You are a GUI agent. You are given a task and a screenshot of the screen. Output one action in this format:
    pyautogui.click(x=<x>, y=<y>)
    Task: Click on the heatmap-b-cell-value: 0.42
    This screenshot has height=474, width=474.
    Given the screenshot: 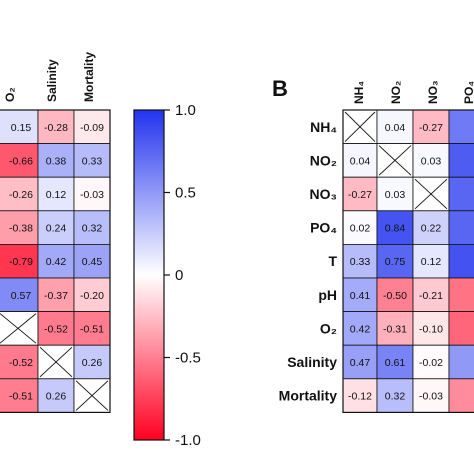 What is the action you would take?
    pyautogui.click(x=360, y=329)
    